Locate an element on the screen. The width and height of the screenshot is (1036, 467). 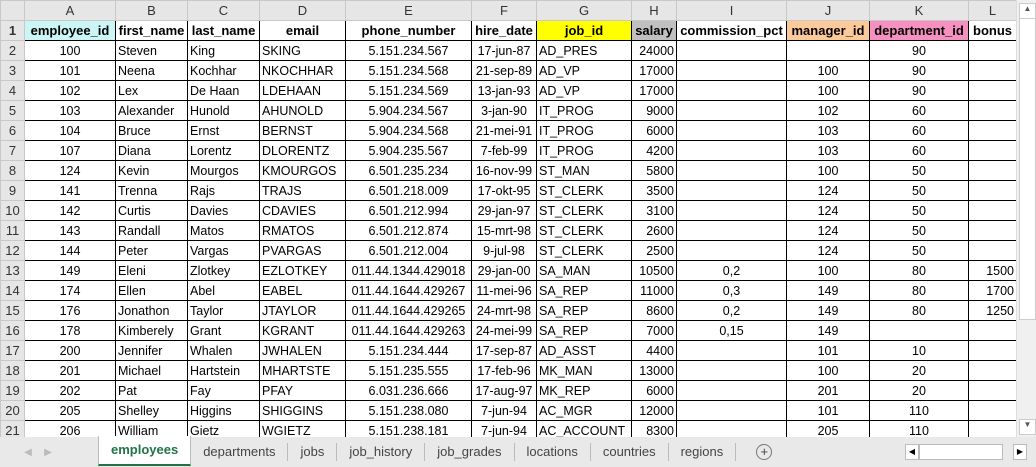
cell-hire-date: 9-jul-98 is located at coordinates (504, 250).